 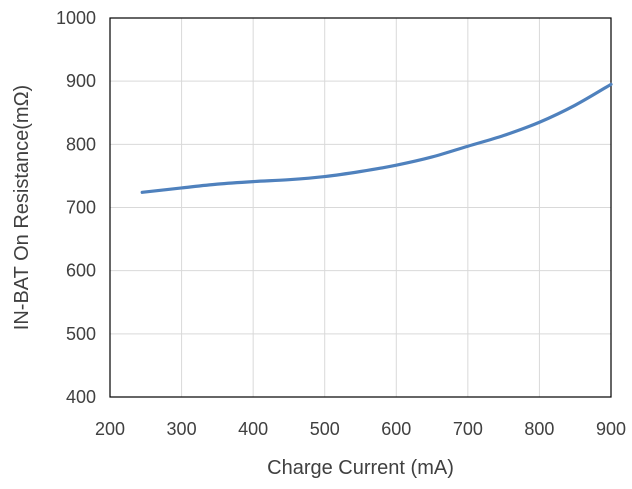 I want to click on y-tick-label: 400, so click(x=81, y=397).